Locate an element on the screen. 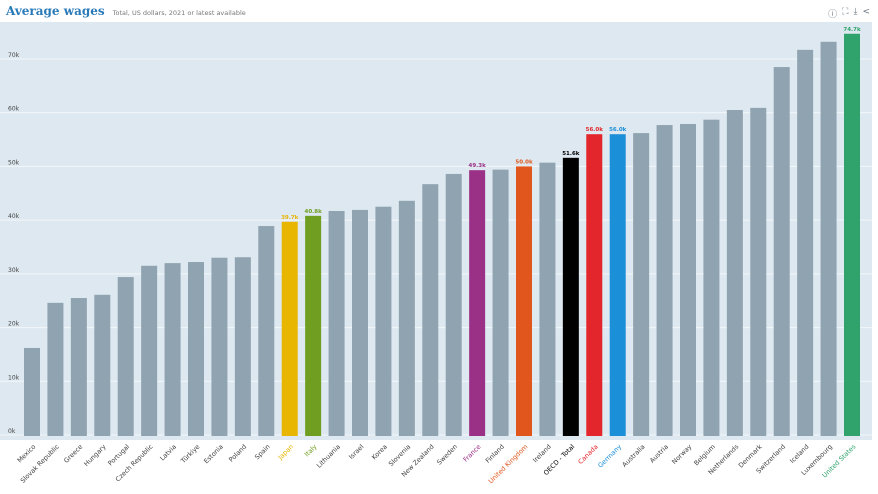 The width and height of the screenshot is (878, 494). y-tick-label: 10k is located at coordinates (14, 377).